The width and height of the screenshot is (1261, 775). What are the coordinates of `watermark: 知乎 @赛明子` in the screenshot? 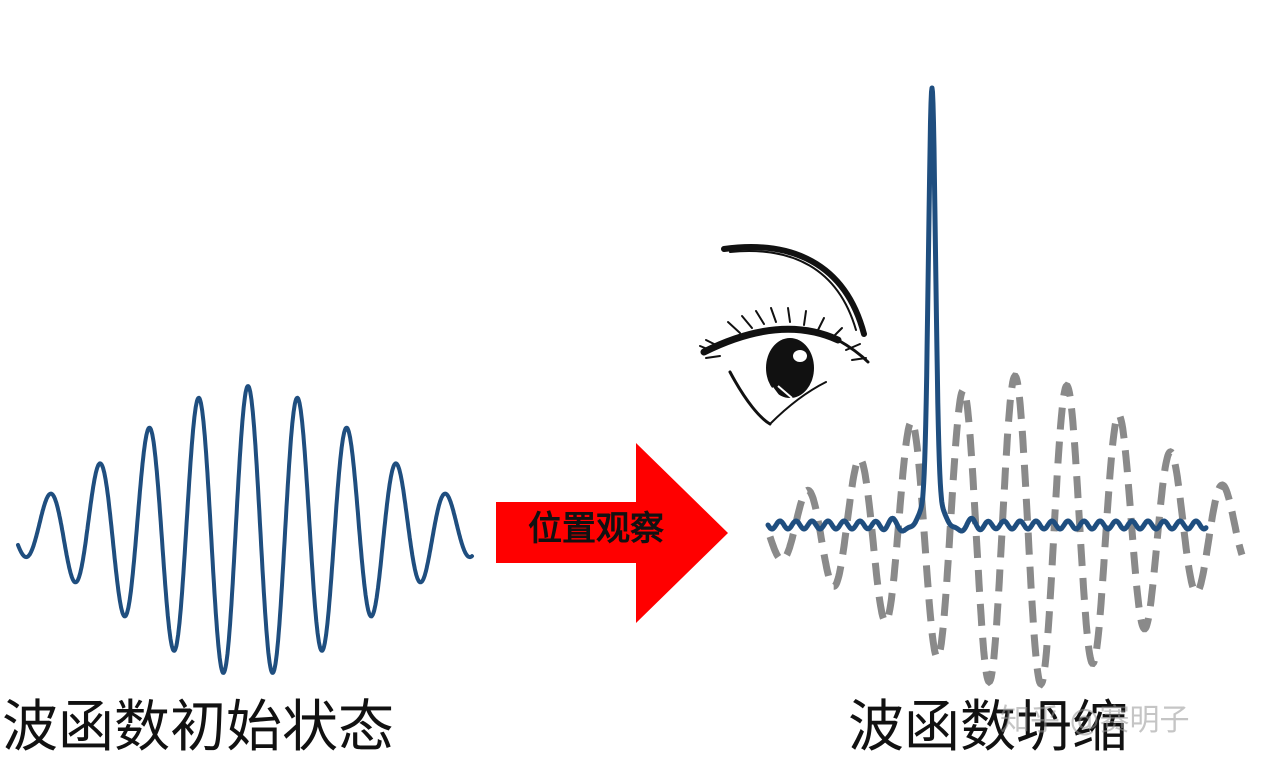 It's located at (1095, 720).